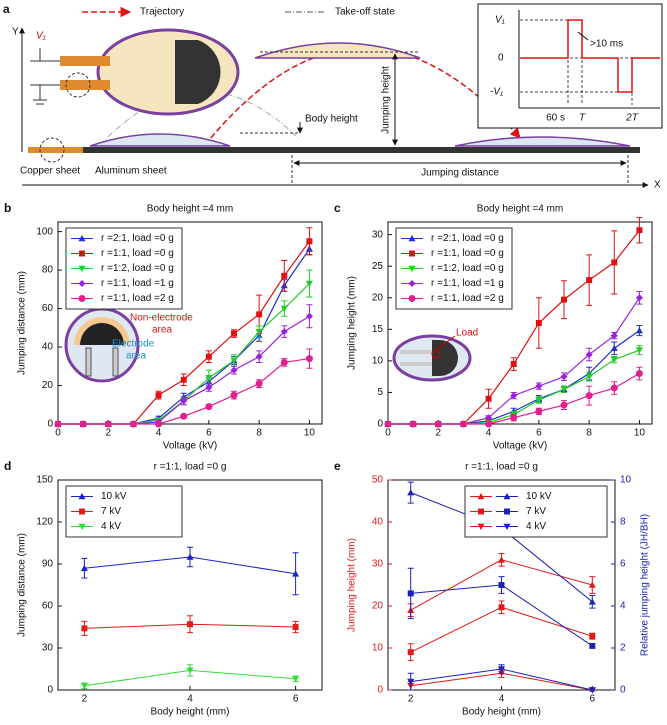  What do you see at coordinates (378, 361) in the screenshot?
I see `y-tick-label: 10` at bounding box center [378, 361].